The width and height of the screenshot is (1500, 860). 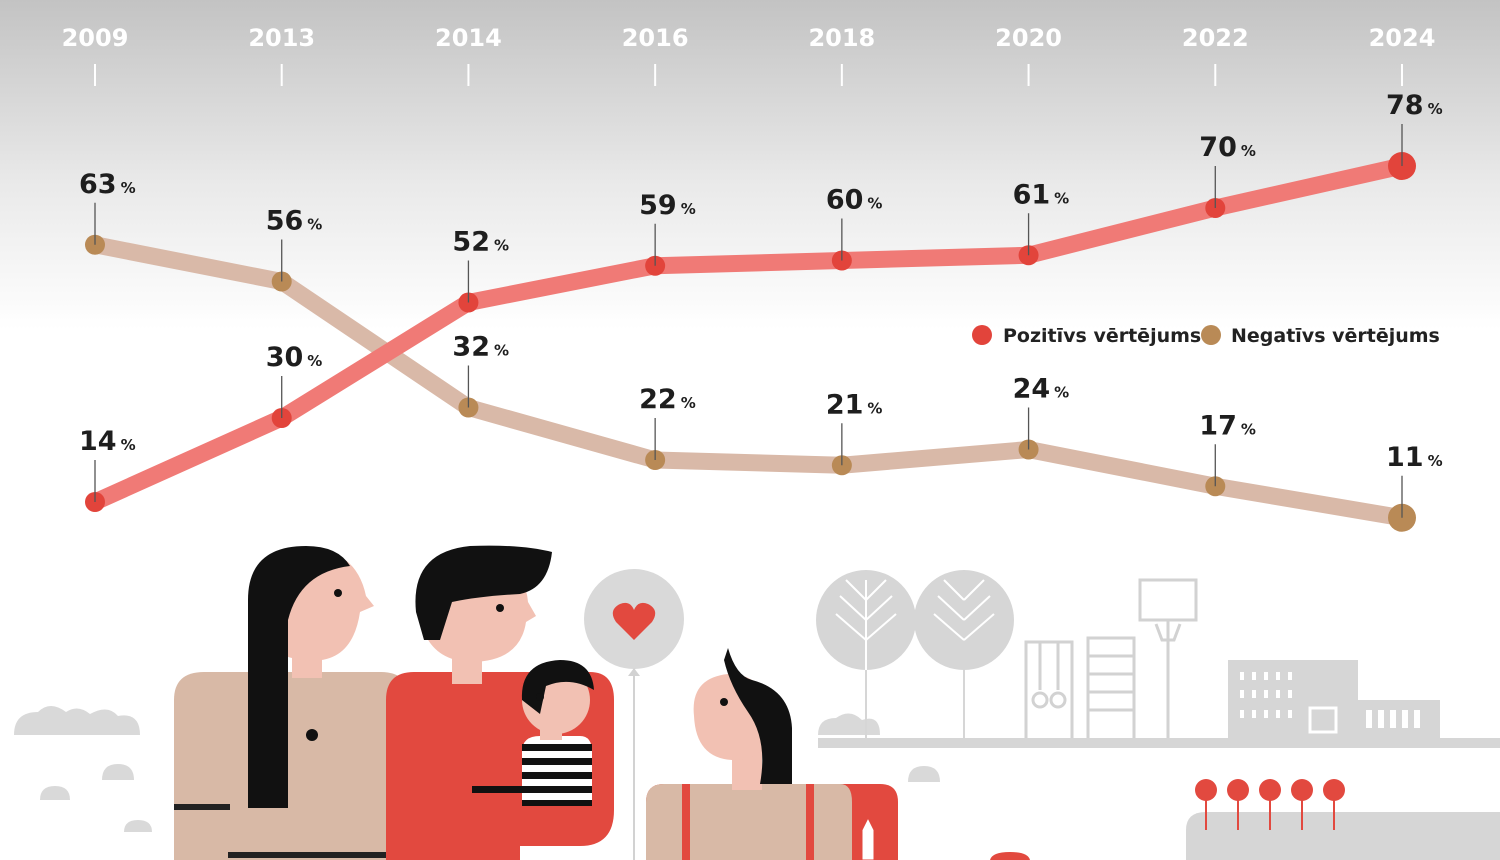 What do you see at coordinates (533, 733) in the screenshot?
I see `baby-figure` at bounding box center [533, 733].